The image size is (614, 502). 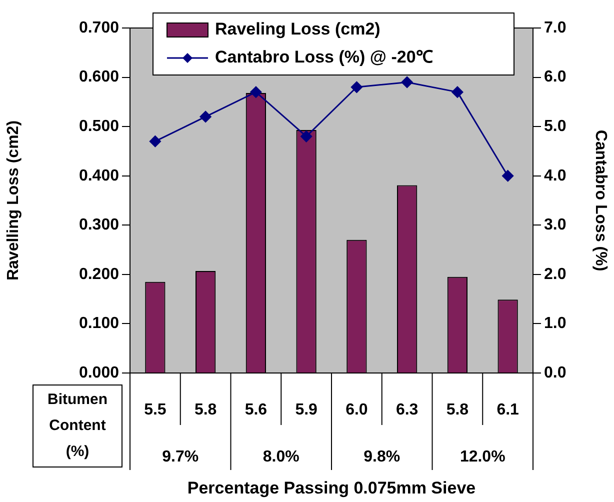 I want to click on text: 8.0%, so click(x=281, y=457).